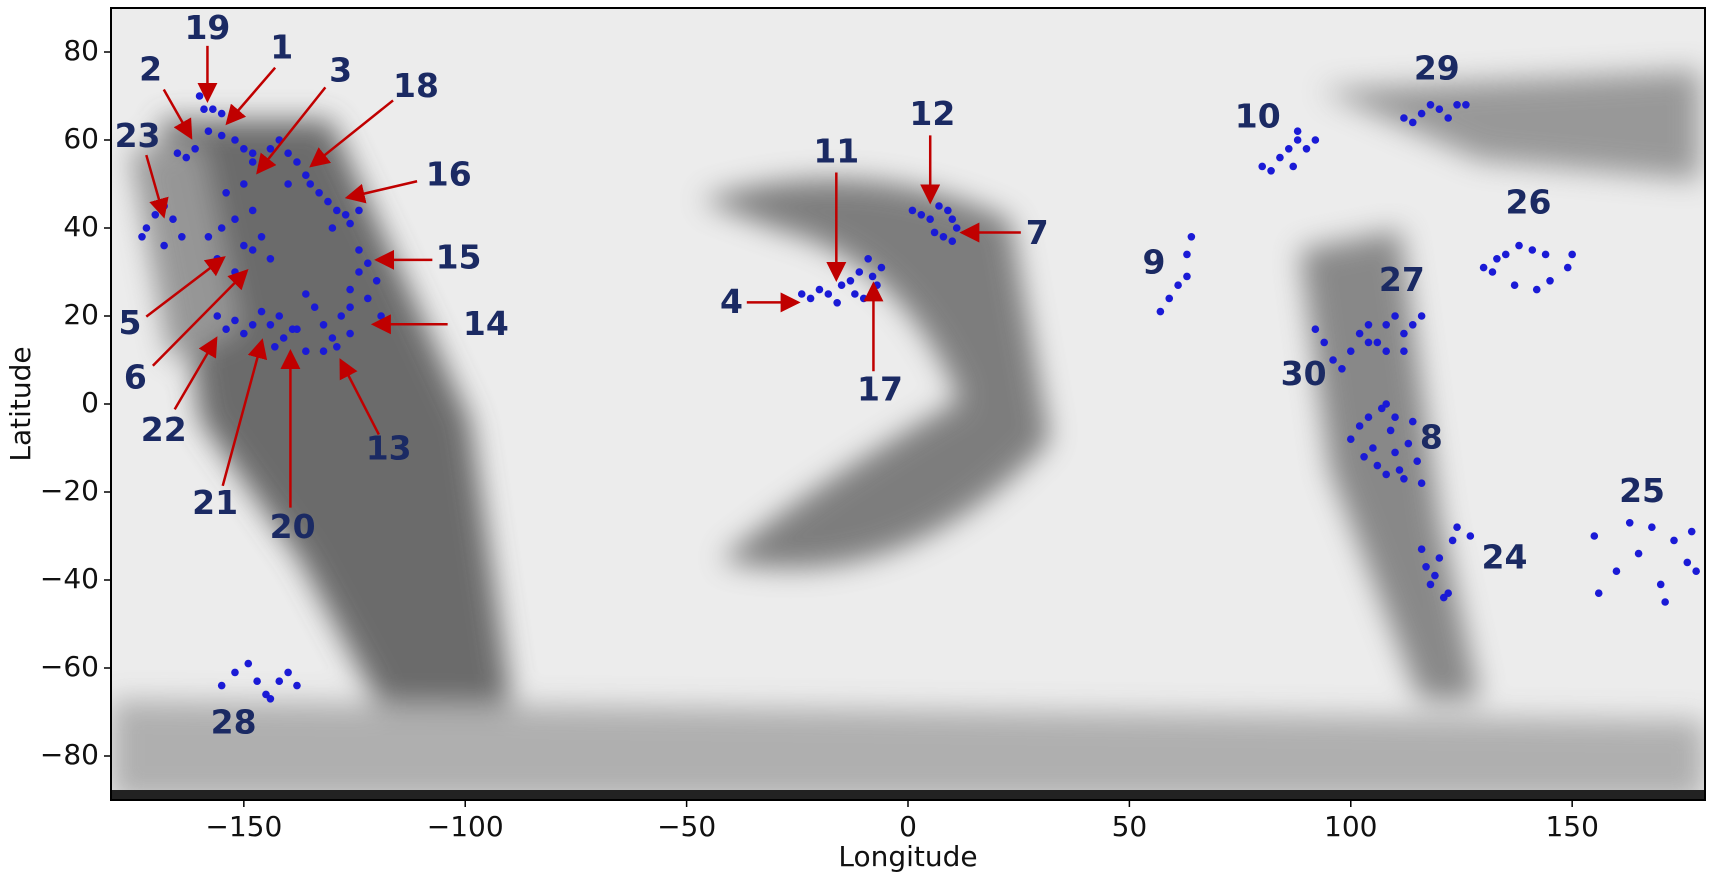  I want to click on annotation: 10, so click(1258, 115).